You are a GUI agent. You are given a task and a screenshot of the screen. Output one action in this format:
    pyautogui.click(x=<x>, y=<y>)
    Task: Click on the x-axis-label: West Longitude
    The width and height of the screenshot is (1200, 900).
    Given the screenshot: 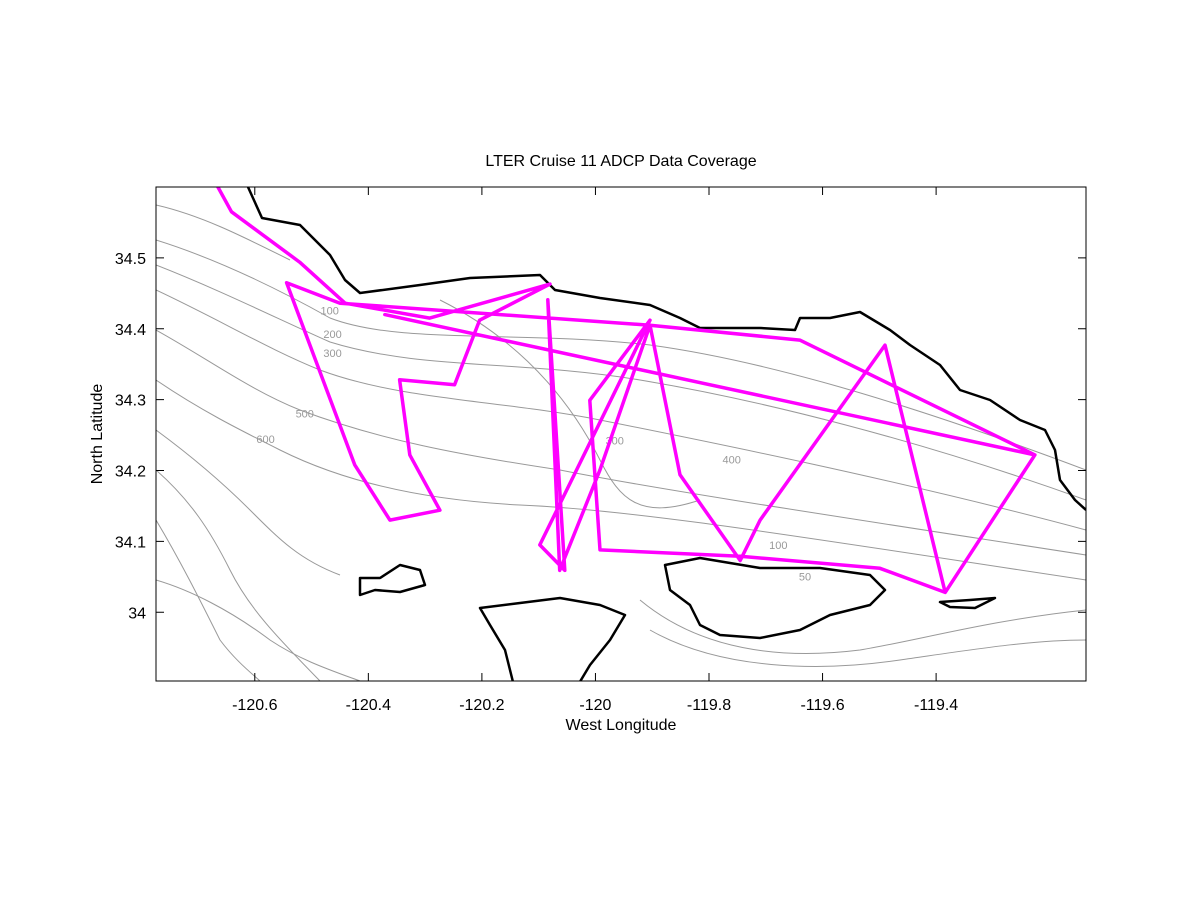 What is the action you would take?
    pyautogui.click(x=621, y=725)
    